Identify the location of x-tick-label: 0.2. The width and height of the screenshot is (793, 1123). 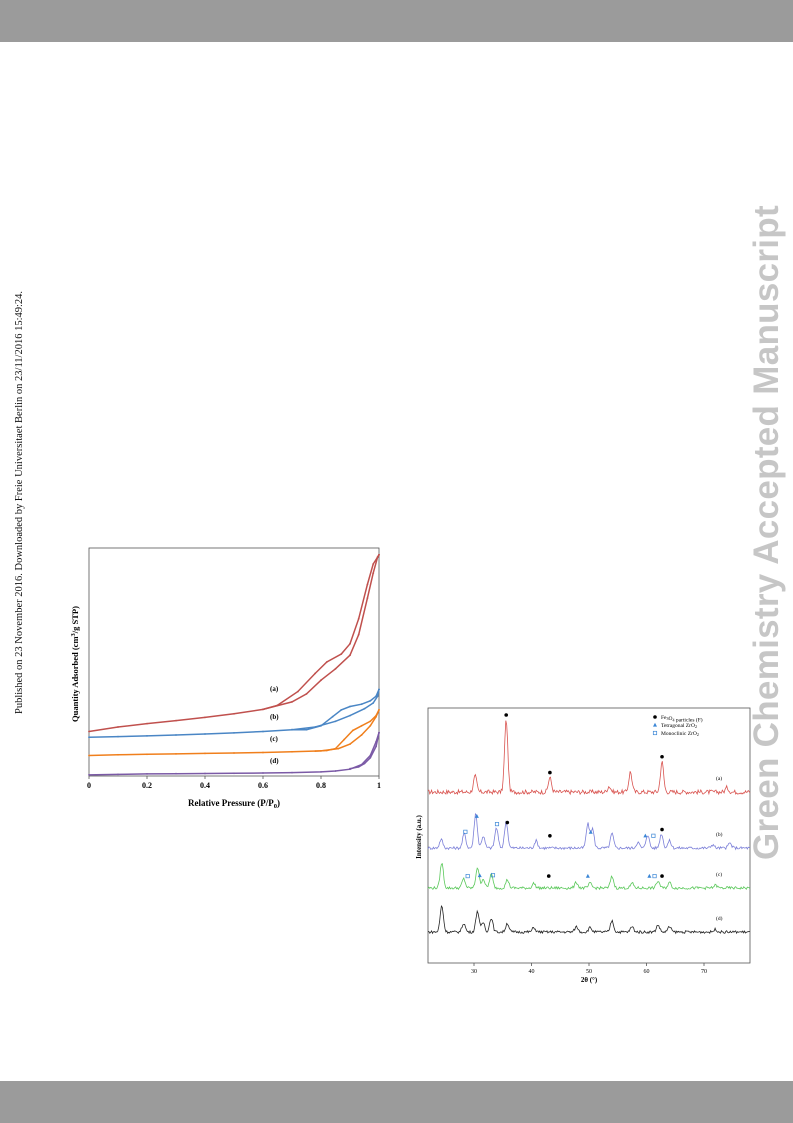
(147, 785).